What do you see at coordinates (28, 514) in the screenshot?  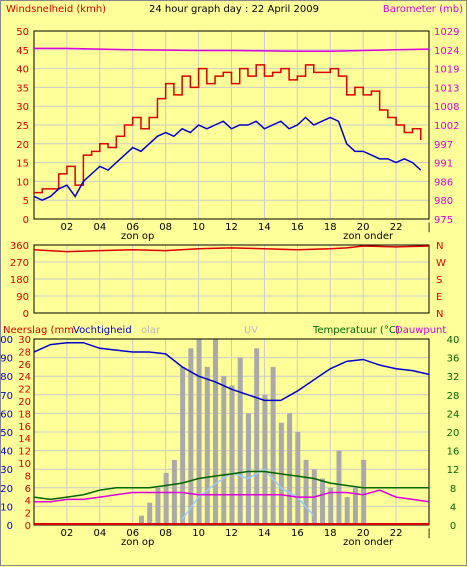 I see `y-tick-label-rain: 2` at bounding box center [28, 514].